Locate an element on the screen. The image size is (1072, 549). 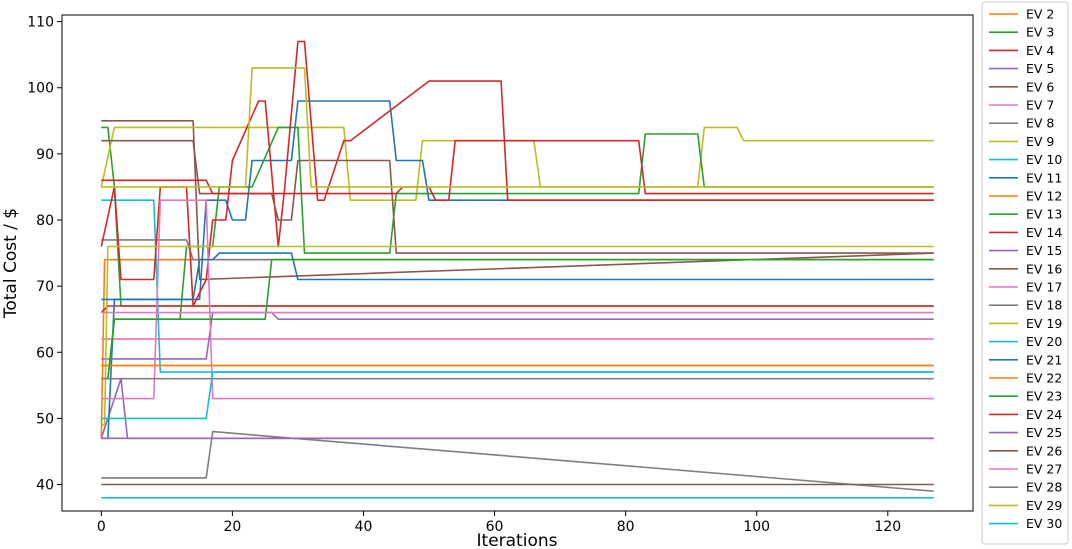
legend-label: EV 4 is located at coordinates (1040, 50).